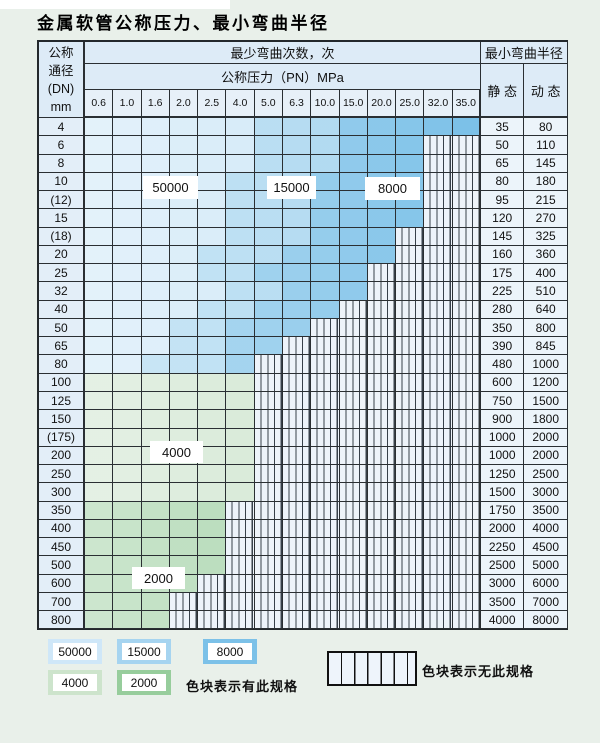 The image size is (600, 743). I want to click on static-value-cell: 95, so click(502, 200).